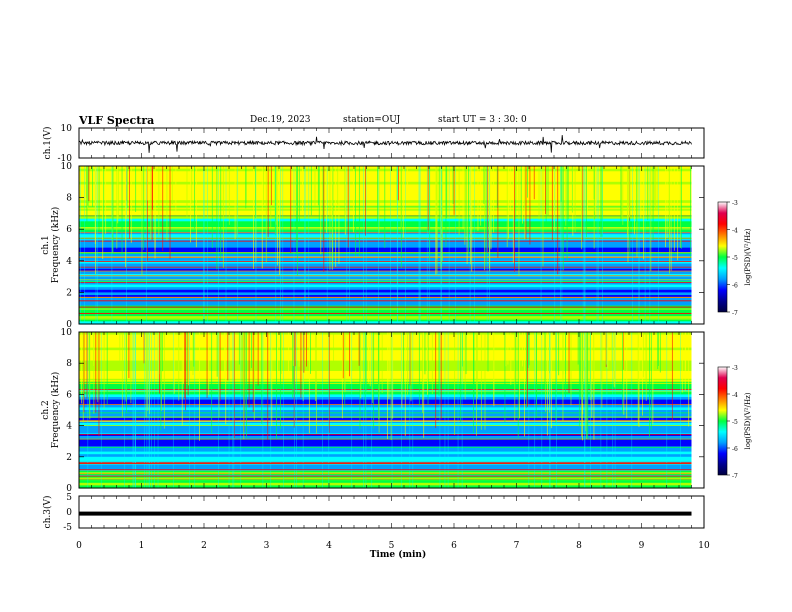  Describe the element at coordinates (55, 410) in the screenshot. I see `ch2-spec-ylabel-line2: Frequency (kHz)` at that location.